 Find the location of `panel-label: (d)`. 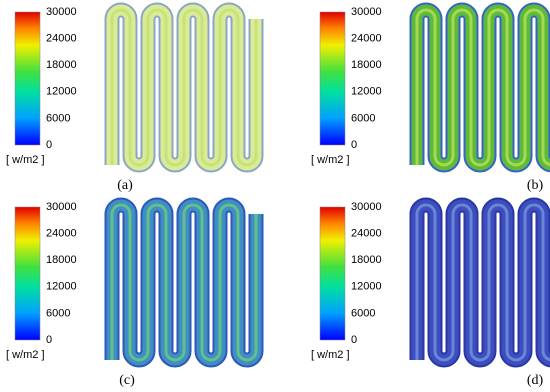

panel-label: (d) is located at coordinates (535, 380).